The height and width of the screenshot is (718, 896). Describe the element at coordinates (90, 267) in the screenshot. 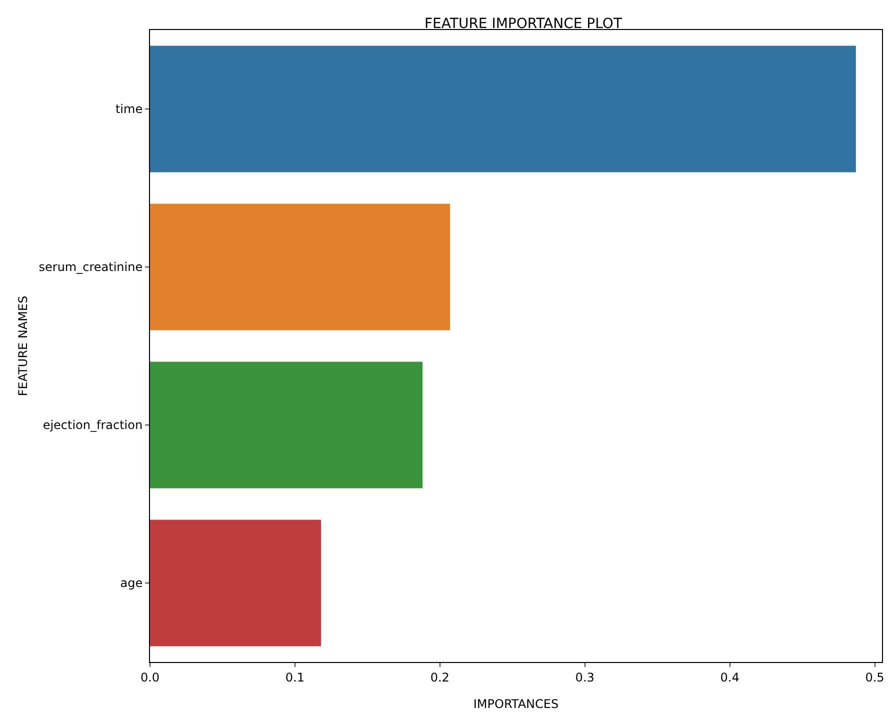

I see `y-tick-label: serum_creatinine` at that location.